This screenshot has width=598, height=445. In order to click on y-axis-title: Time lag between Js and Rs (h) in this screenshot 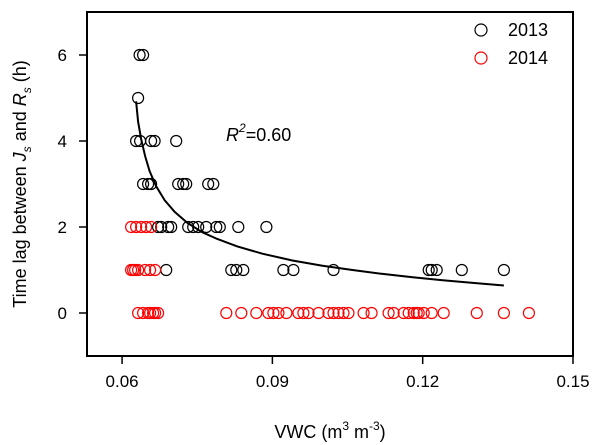, I will do `click(22, 183)`.